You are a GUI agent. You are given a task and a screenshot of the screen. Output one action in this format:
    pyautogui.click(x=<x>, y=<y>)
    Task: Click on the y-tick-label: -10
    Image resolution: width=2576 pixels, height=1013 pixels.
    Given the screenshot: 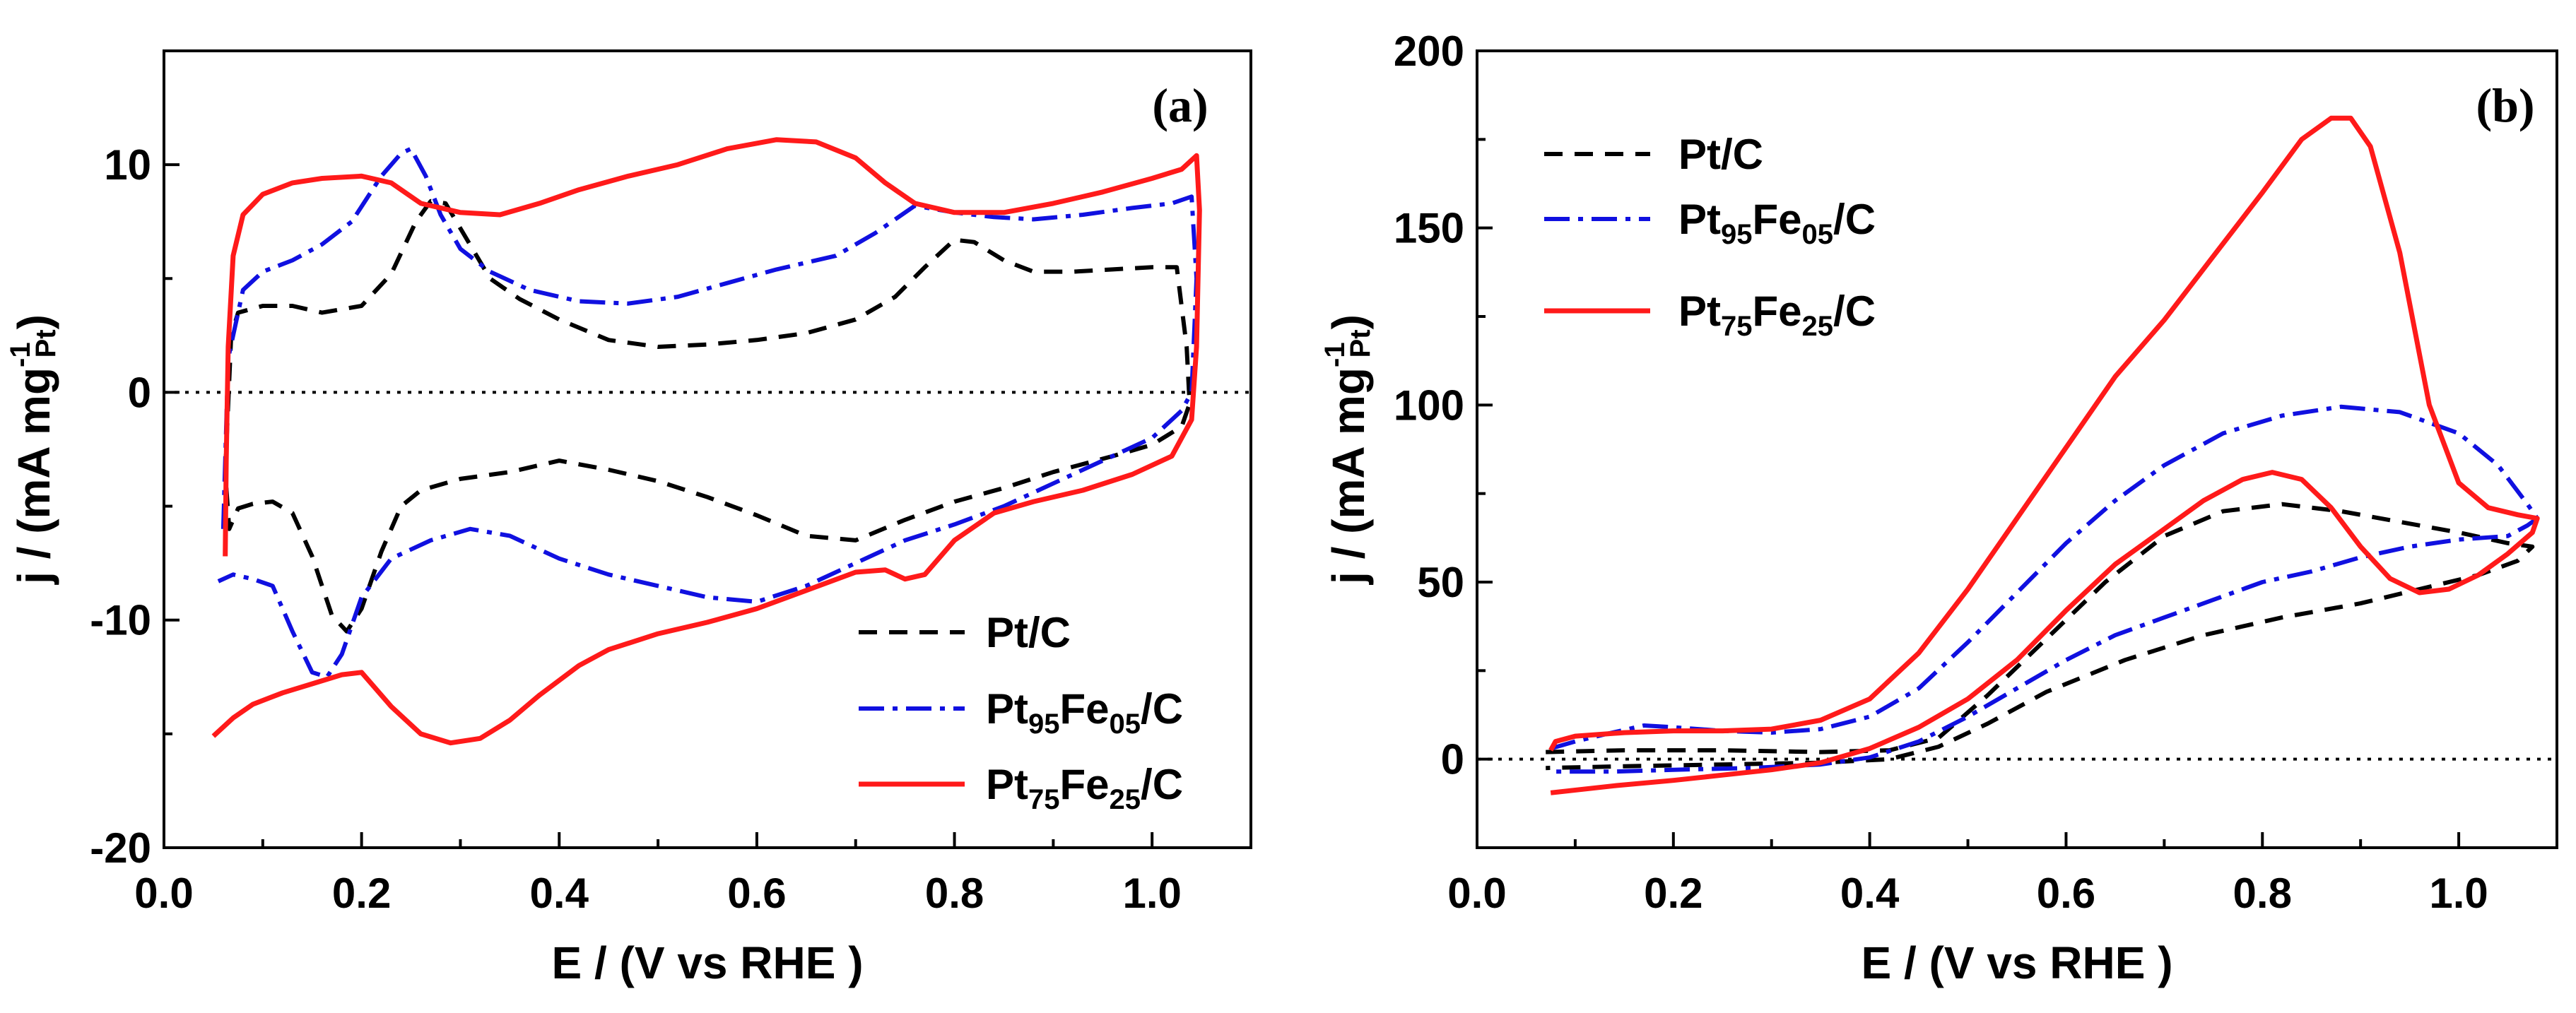 What is the action you would take?
    pyautogui.click(x=120, y=620)
    